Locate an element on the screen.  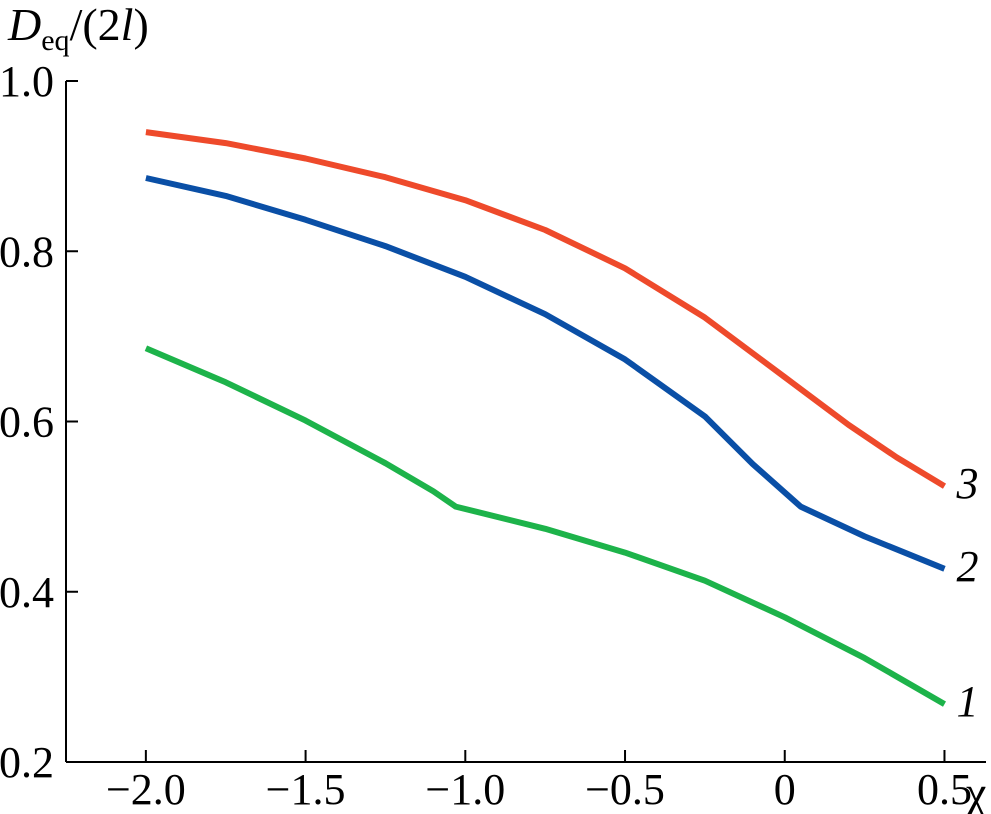
y-tick-label: 0.6 is located at coordinates (27, 422).